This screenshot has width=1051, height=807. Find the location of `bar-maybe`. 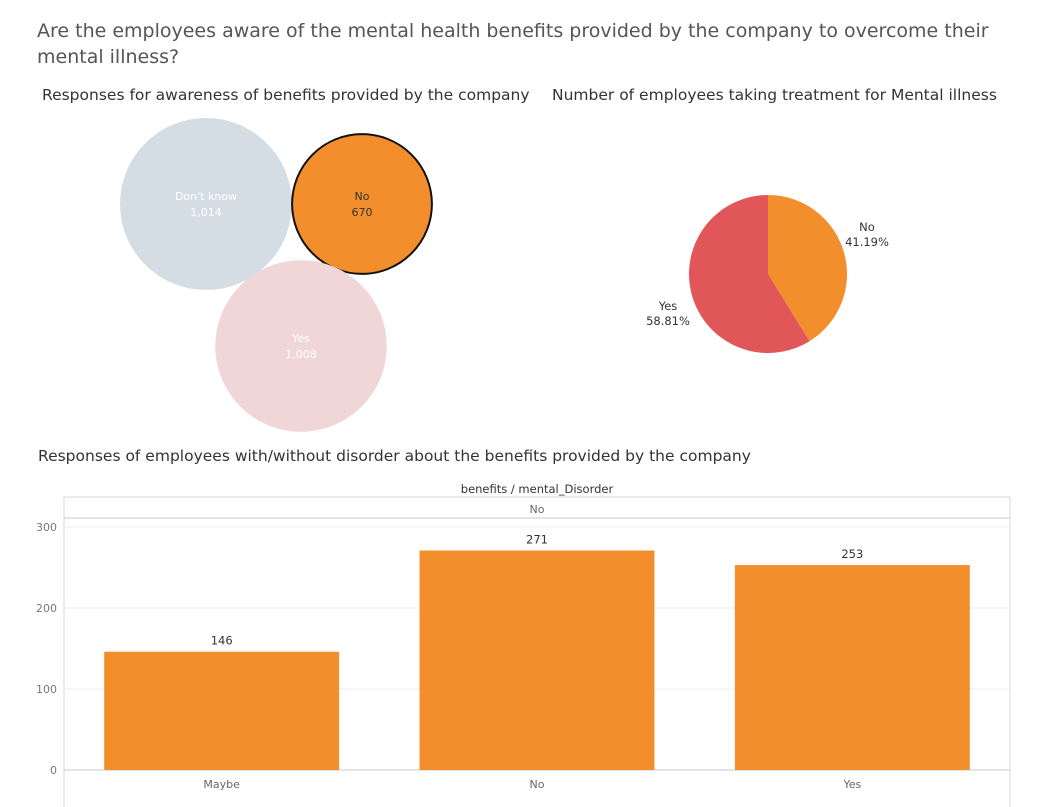

bar-maybe is located at coordinates (222, 710).